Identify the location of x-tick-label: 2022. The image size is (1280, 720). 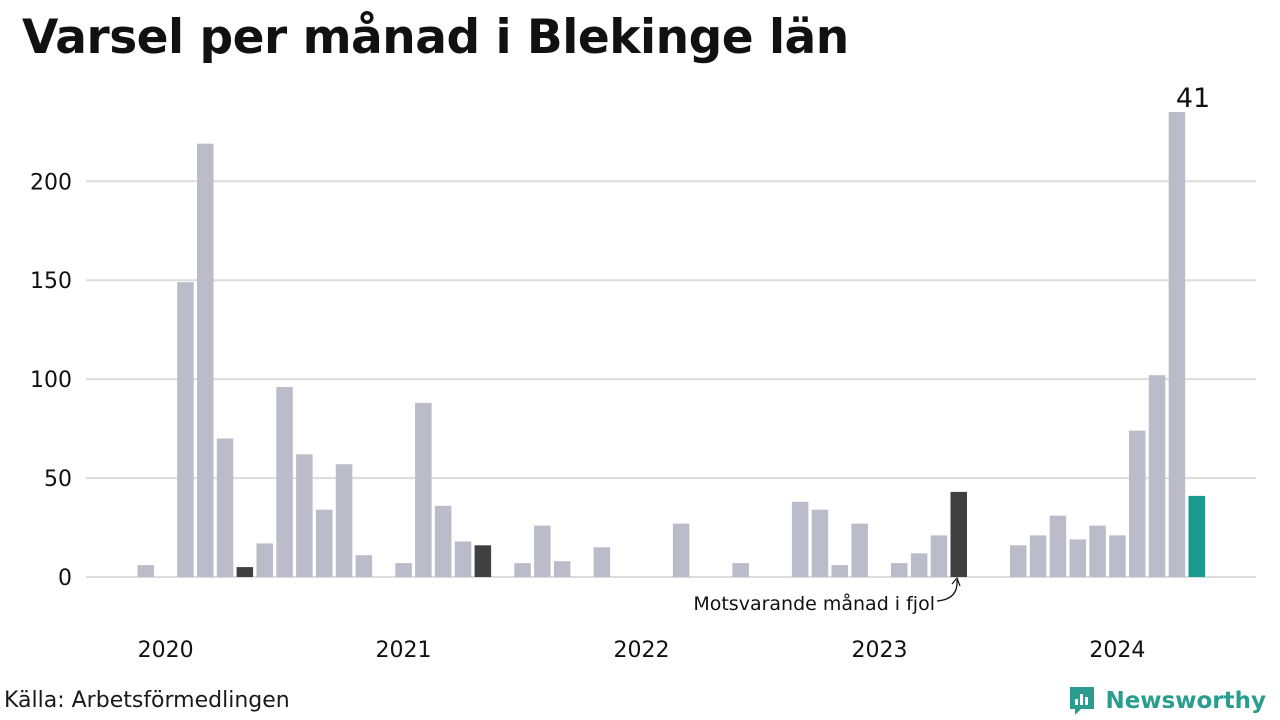
(642, 650).